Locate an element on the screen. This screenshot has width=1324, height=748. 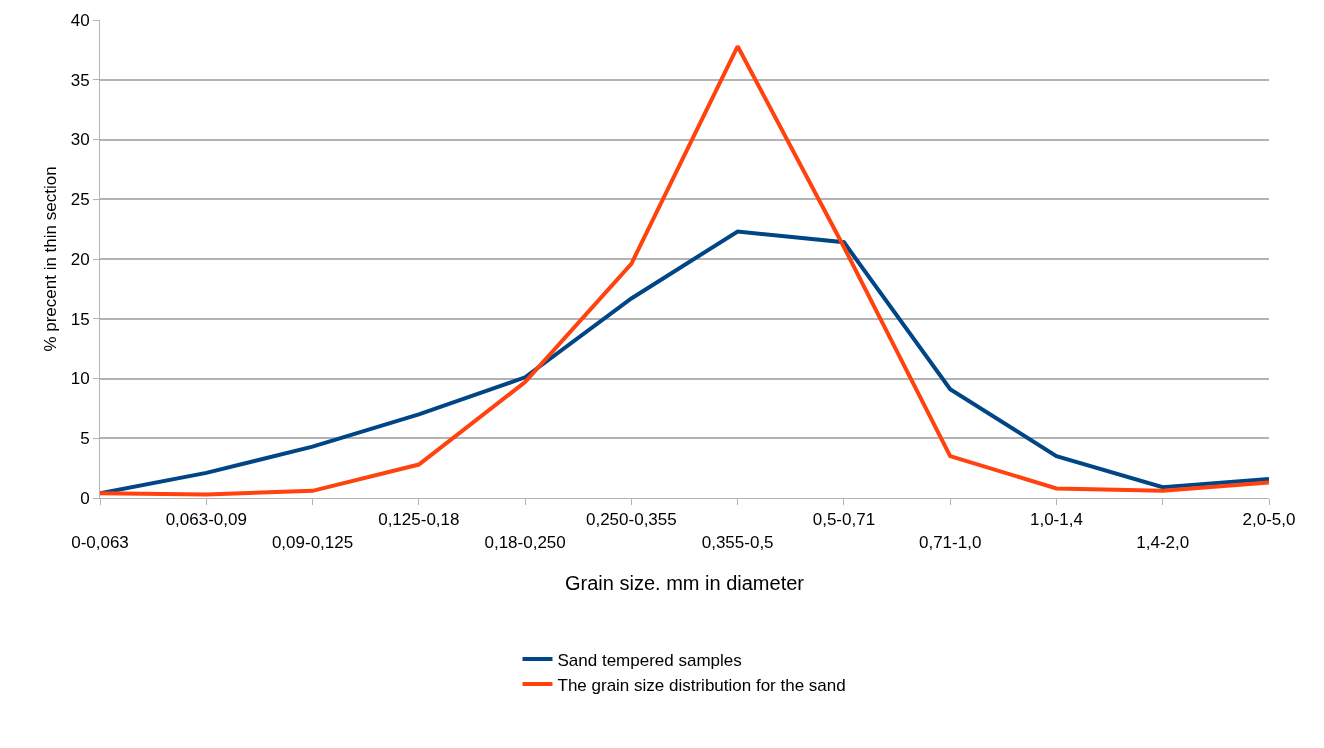
x-tick-label: 1,0-1,4 is located at coordinates (1056, 520).